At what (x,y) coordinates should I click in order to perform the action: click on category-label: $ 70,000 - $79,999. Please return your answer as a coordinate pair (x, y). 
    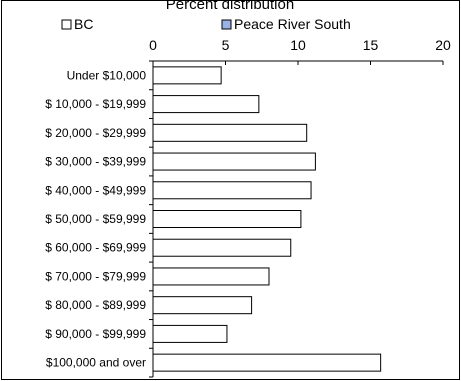
    Looking at the image, I should click on (95, 276).